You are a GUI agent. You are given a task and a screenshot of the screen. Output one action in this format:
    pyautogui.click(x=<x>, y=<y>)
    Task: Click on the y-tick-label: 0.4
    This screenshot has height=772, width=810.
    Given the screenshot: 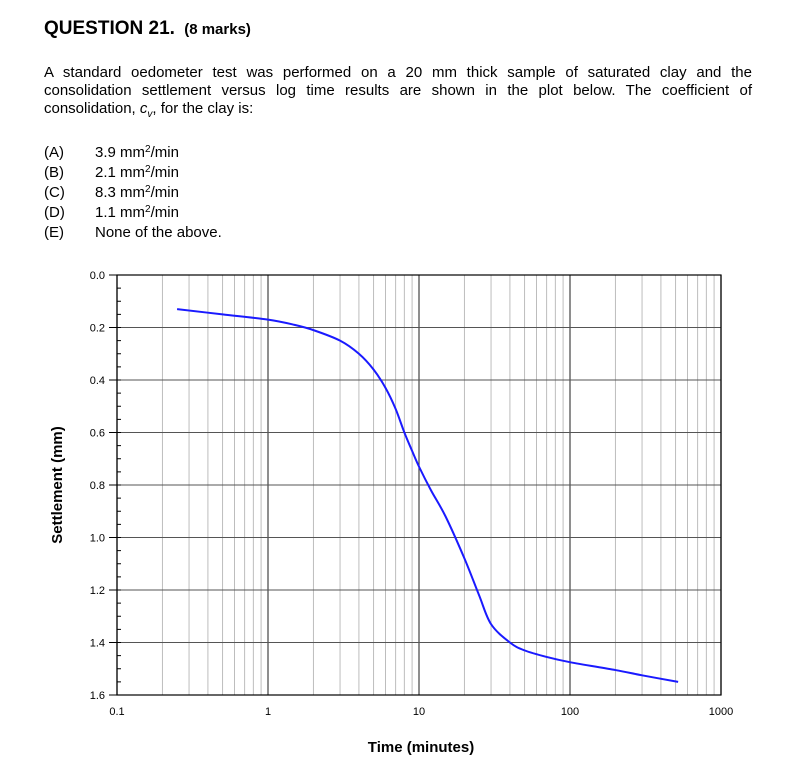 What is the action you would take?
    pyautogui.click(x=97, y=381)
    